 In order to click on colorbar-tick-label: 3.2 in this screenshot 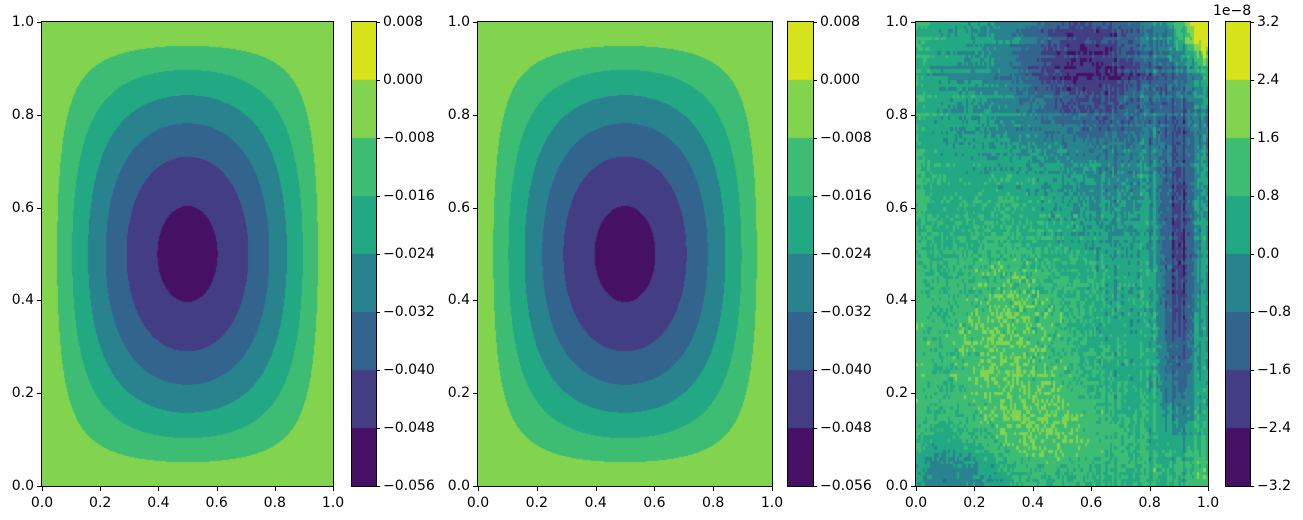, I will do `click(1268, 22)`.